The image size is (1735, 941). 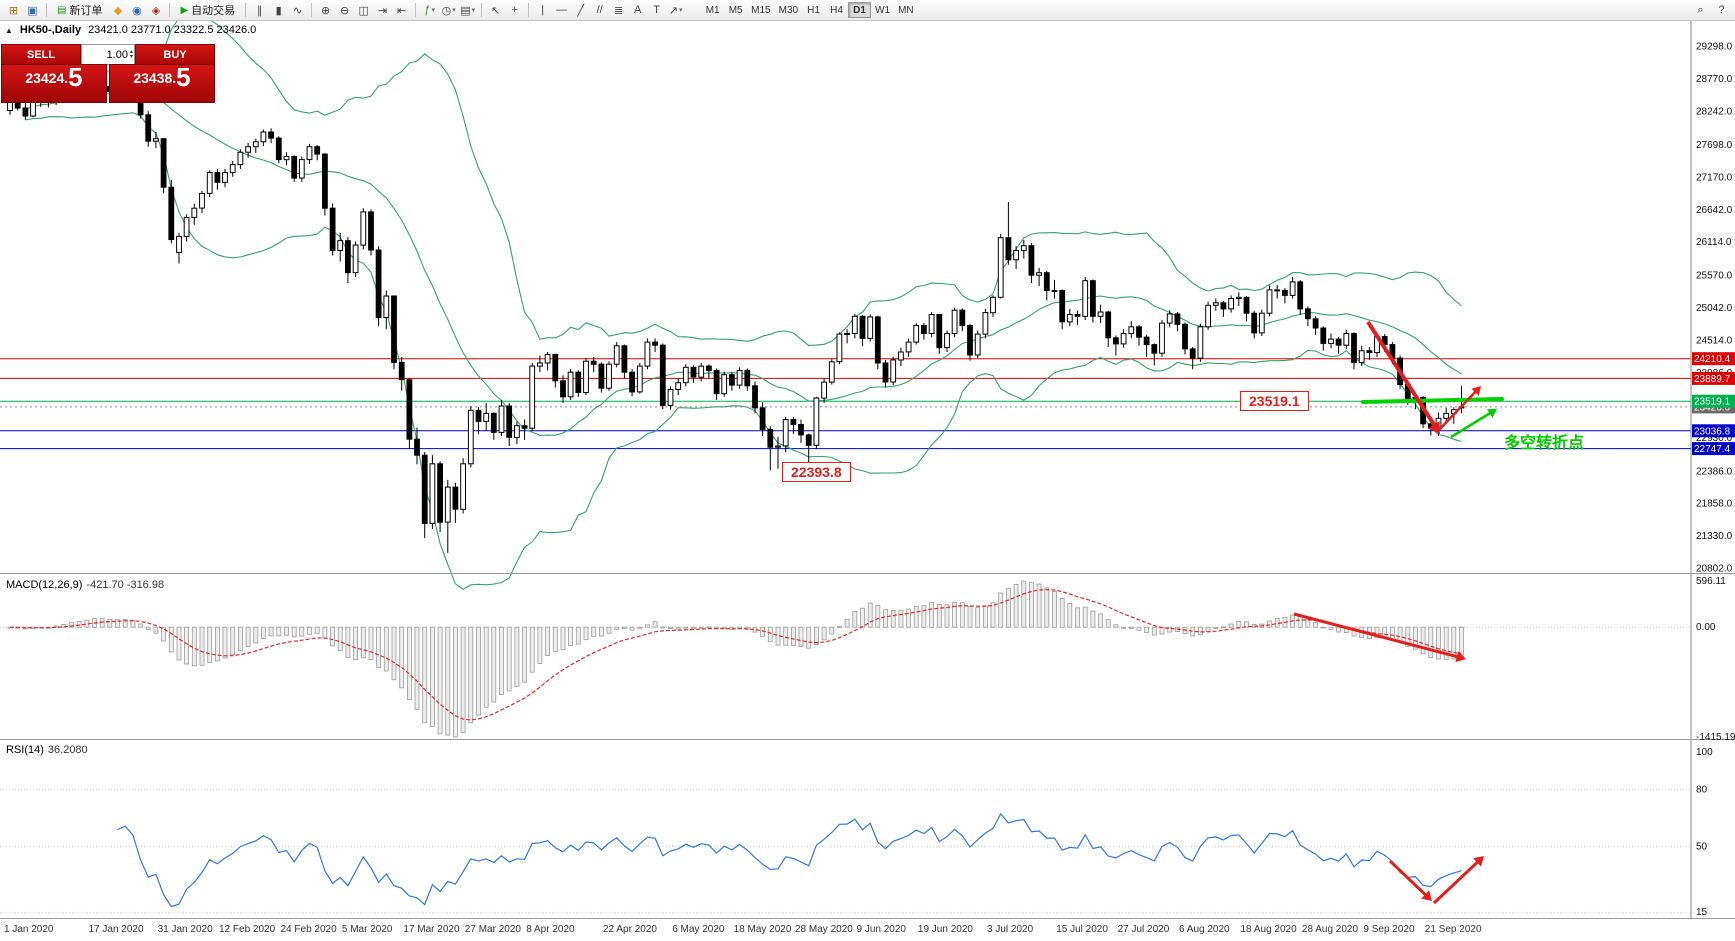 I want to click on svg-text: 22930.0, so click(x=1714, y=438).